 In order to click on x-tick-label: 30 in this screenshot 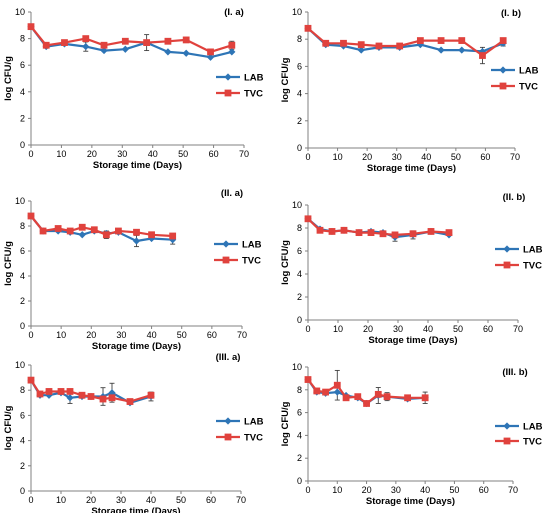, I will do `click(397, 157)`.